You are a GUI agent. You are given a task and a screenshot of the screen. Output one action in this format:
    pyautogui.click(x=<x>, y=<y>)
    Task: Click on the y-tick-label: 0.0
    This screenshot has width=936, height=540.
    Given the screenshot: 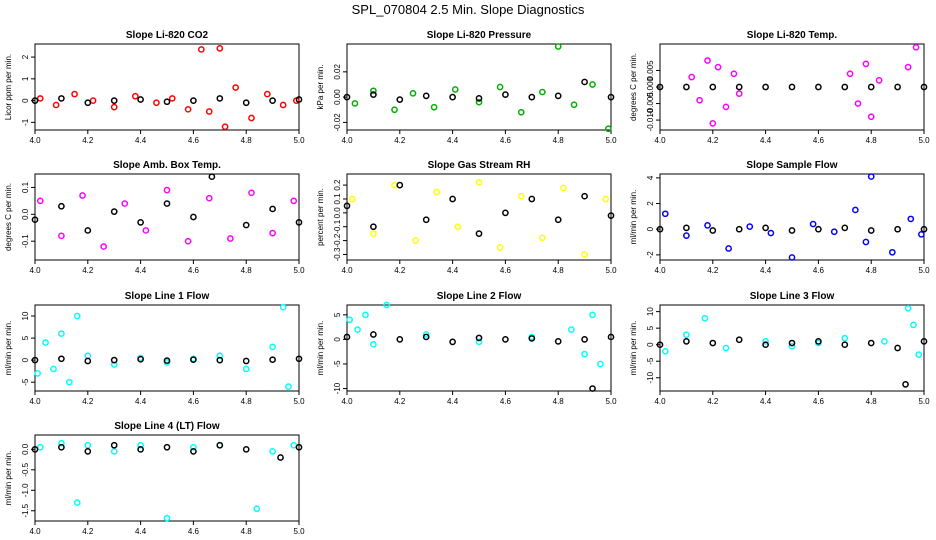 What is the action you would take?
    pyautogui.click(x=337, y=213)
    